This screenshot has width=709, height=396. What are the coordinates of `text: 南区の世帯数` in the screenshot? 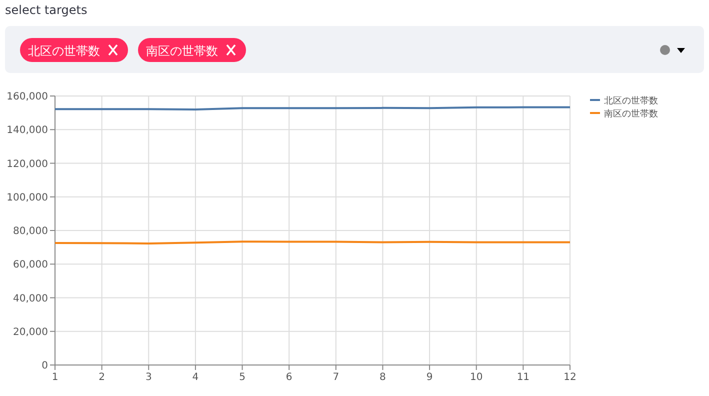 It's located at (182, 51).